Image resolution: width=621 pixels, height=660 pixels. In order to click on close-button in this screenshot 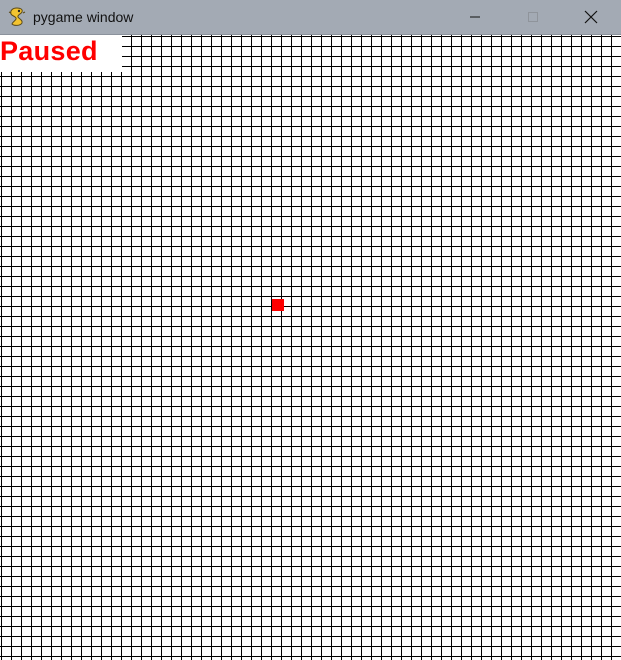, I will do `click(591, 17)`.